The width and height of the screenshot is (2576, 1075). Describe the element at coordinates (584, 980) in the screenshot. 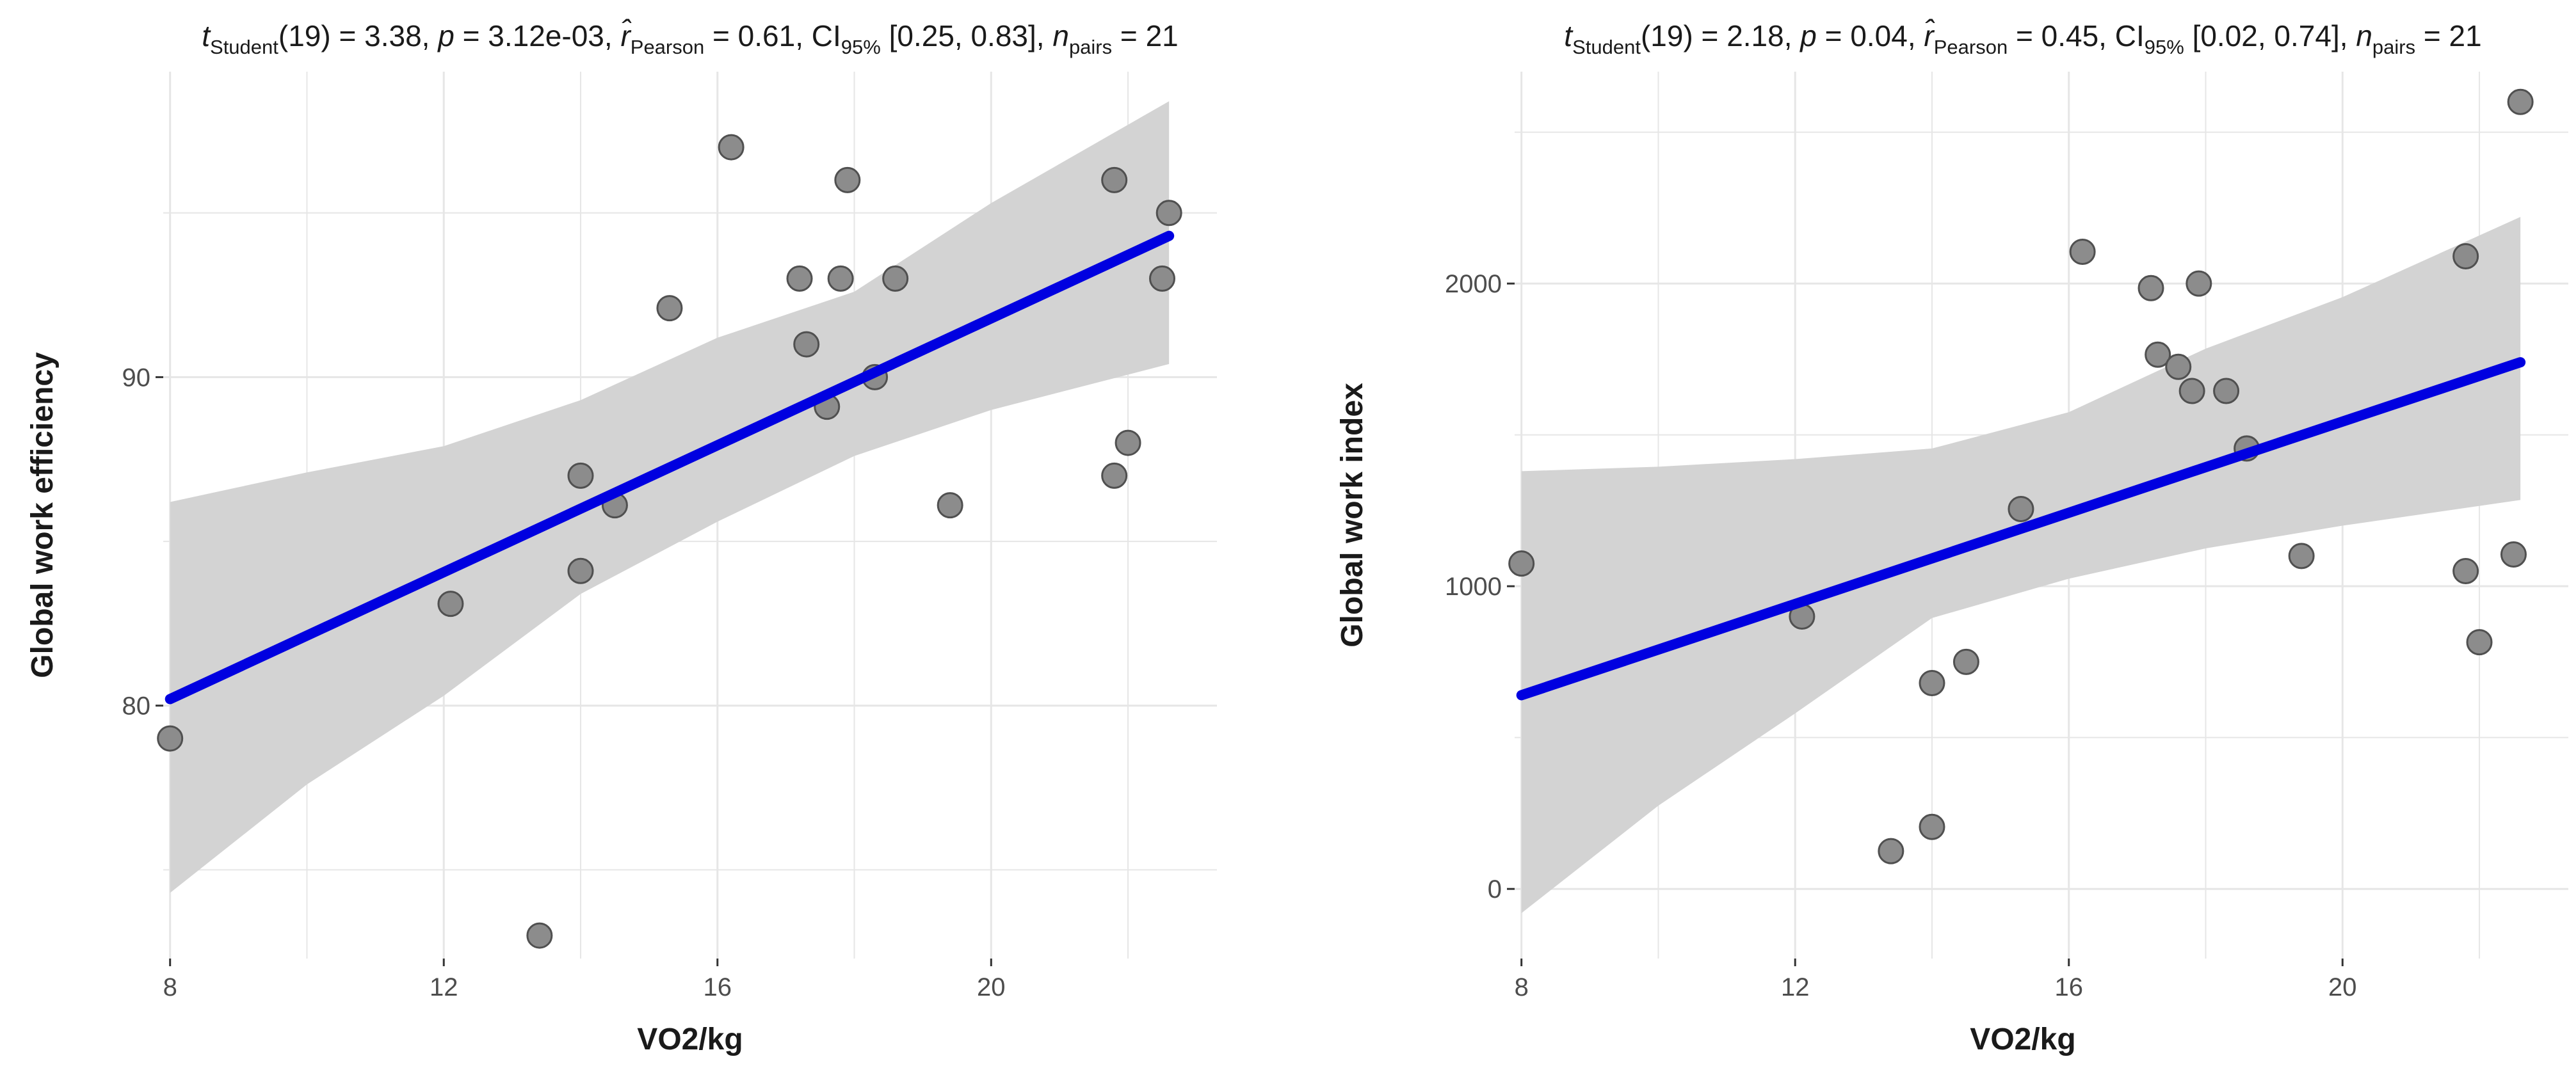

I see `x-tick-labels-left: 8 12 16 20` at that location.